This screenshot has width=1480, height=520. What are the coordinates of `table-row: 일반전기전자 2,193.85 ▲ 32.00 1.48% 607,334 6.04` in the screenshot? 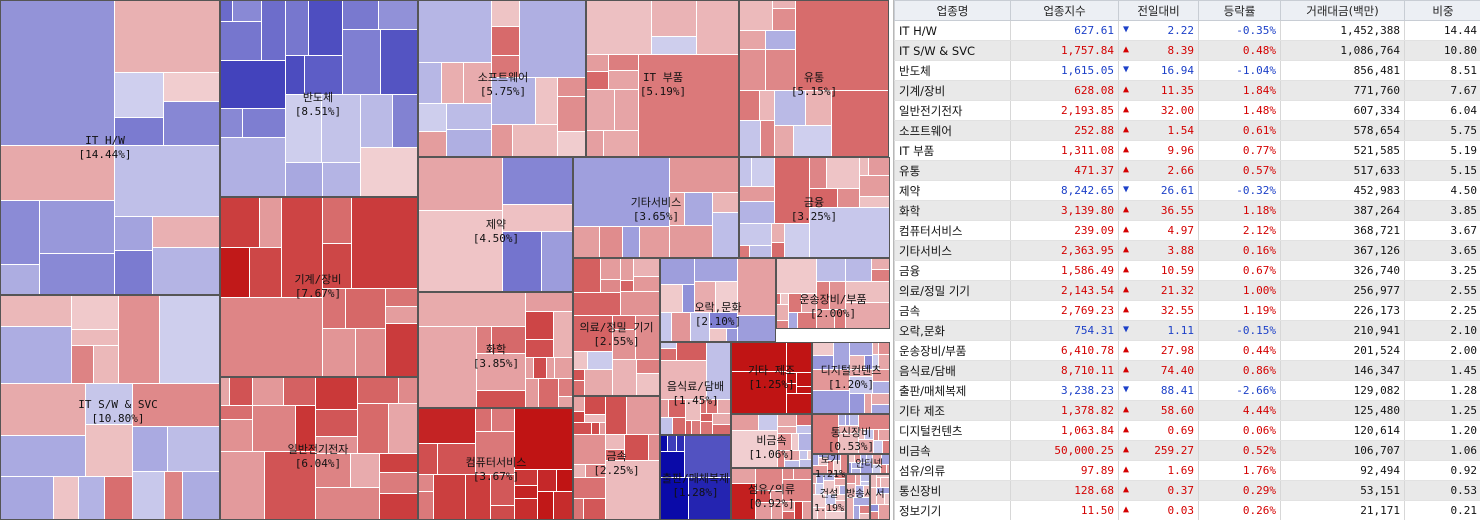 It's located at (1187, 110).